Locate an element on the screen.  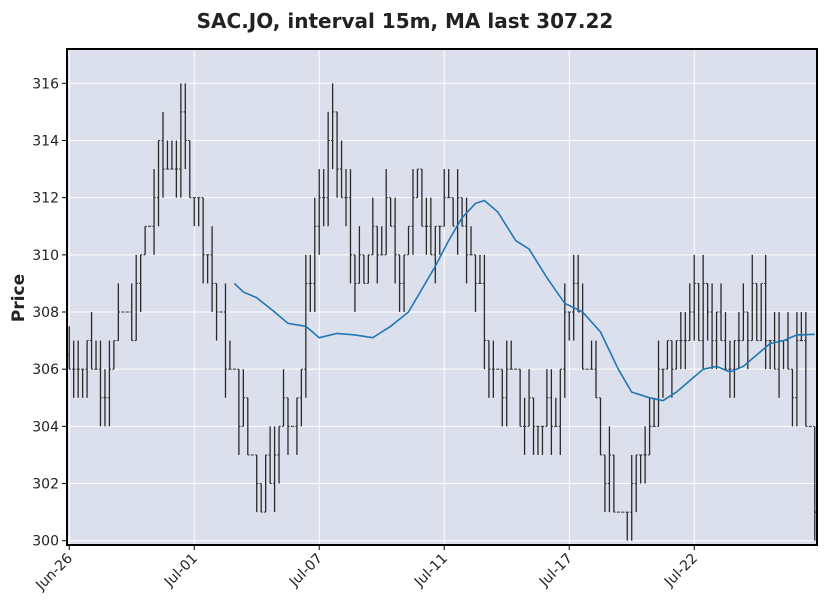
y-axis-ticks: 300 302 304 306 308 310 312 314 316 is located at coordinates (49, 313).